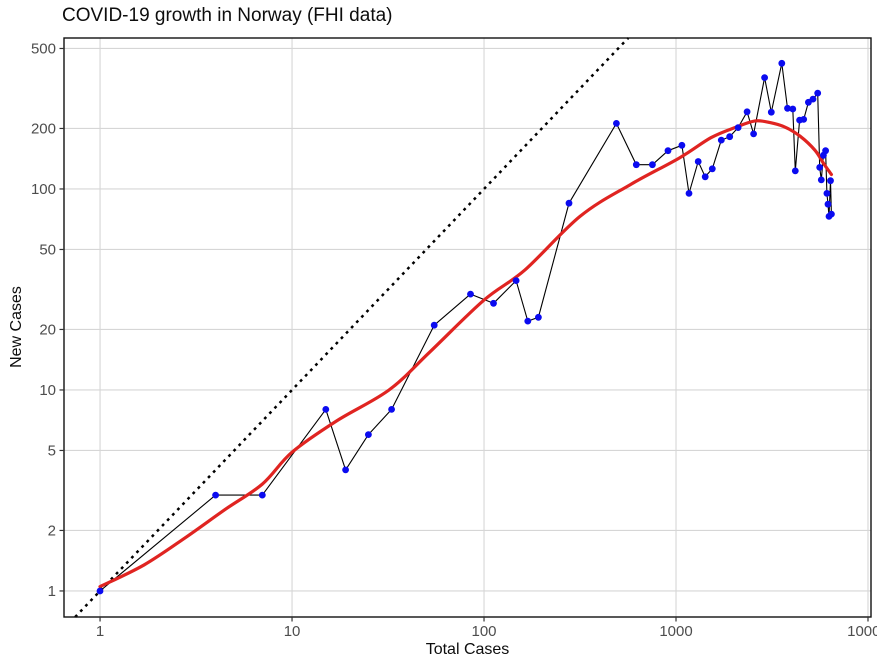  Describe the element at coordinates (100, 631) in the screenshot. I see `x-tick-label: 1` at that location.